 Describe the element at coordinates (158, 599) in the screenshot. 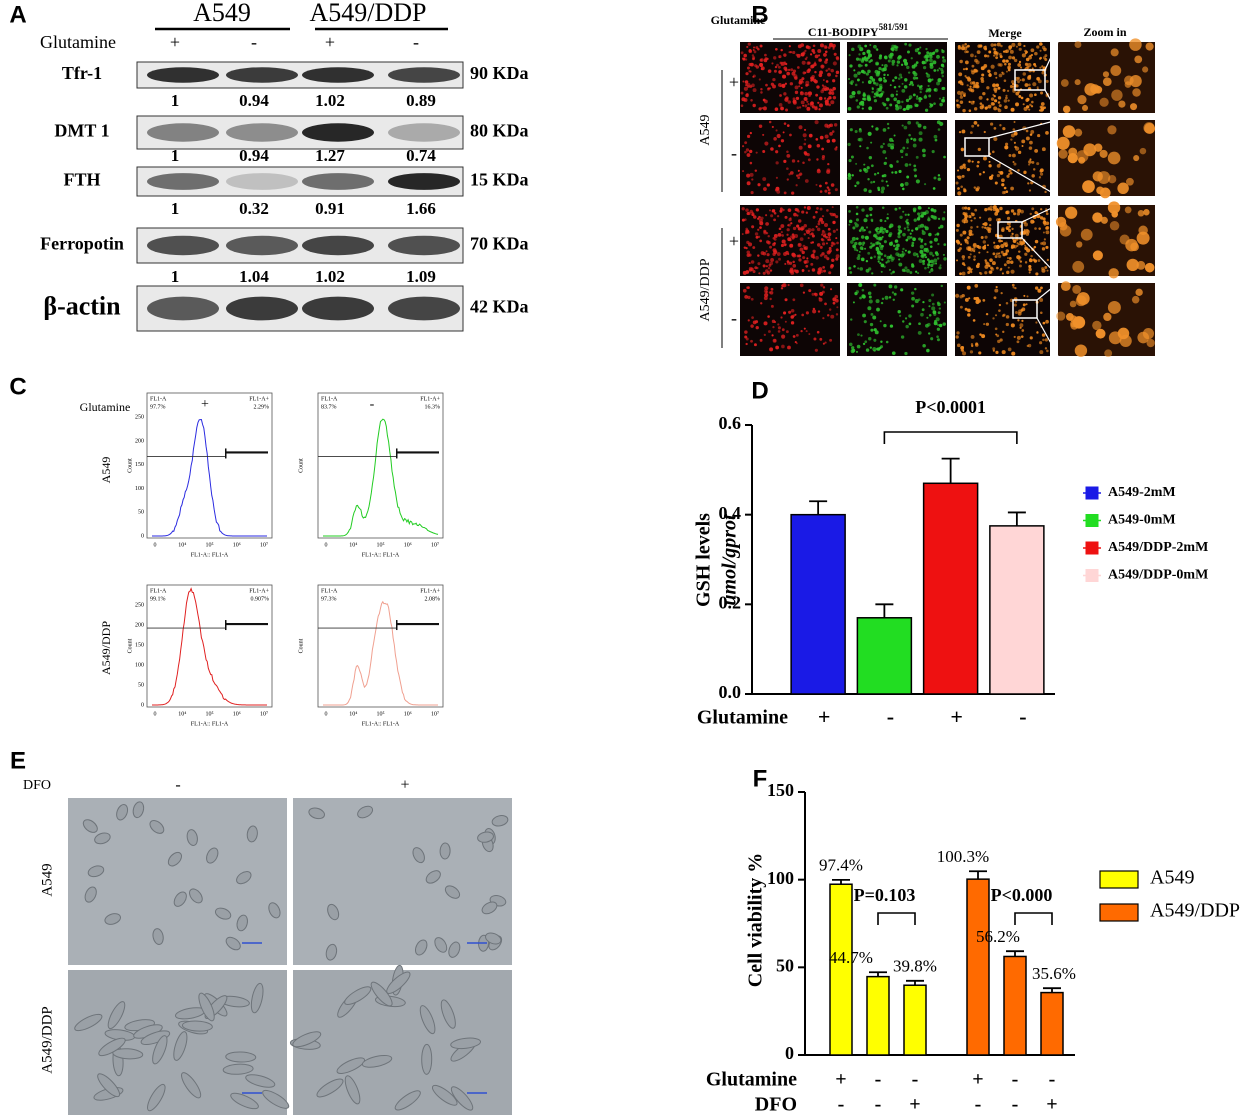

I see `gate-percentage: 99.1%` at that location.